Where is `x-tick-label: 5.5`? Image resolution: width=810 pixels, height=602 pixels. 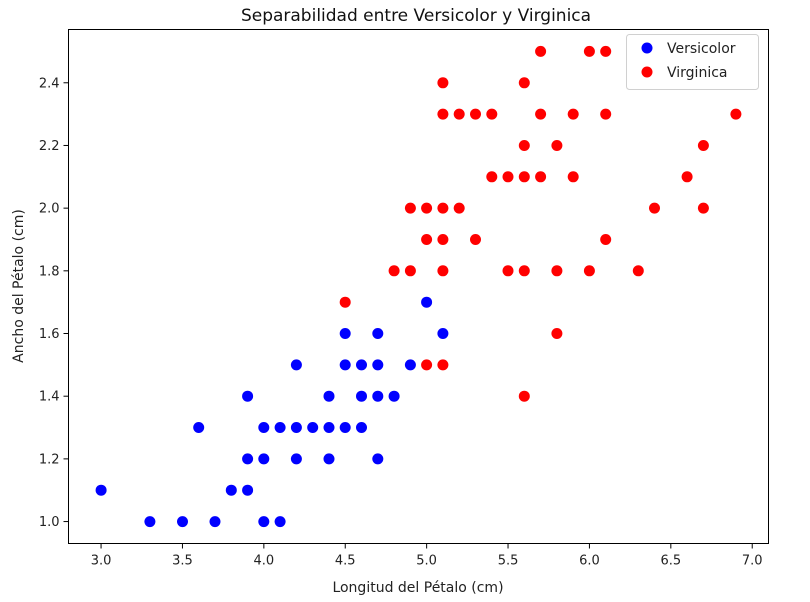
x-tick-label: 5.5 is located at coordinates (508, 561).